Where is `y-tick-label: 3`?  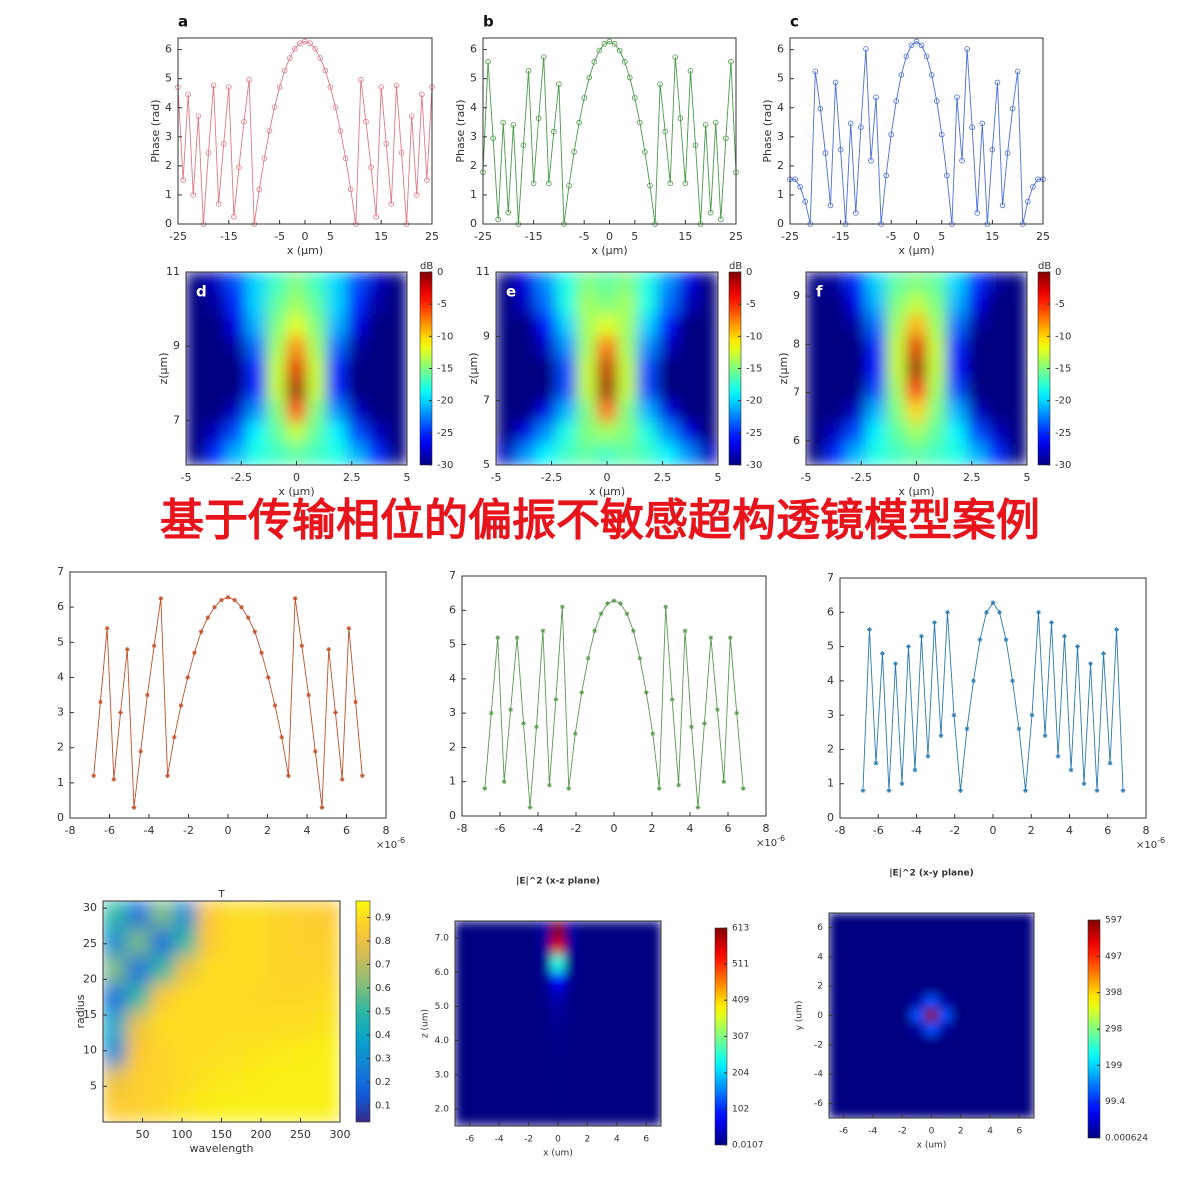
y-tick-label: 3 is located at coordinates (473, 136).